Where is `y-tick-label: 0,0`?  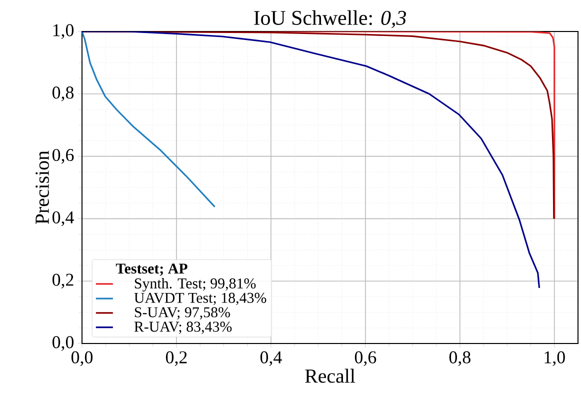
y-tick-label: 0,0 is located at coordinates (63, 343).